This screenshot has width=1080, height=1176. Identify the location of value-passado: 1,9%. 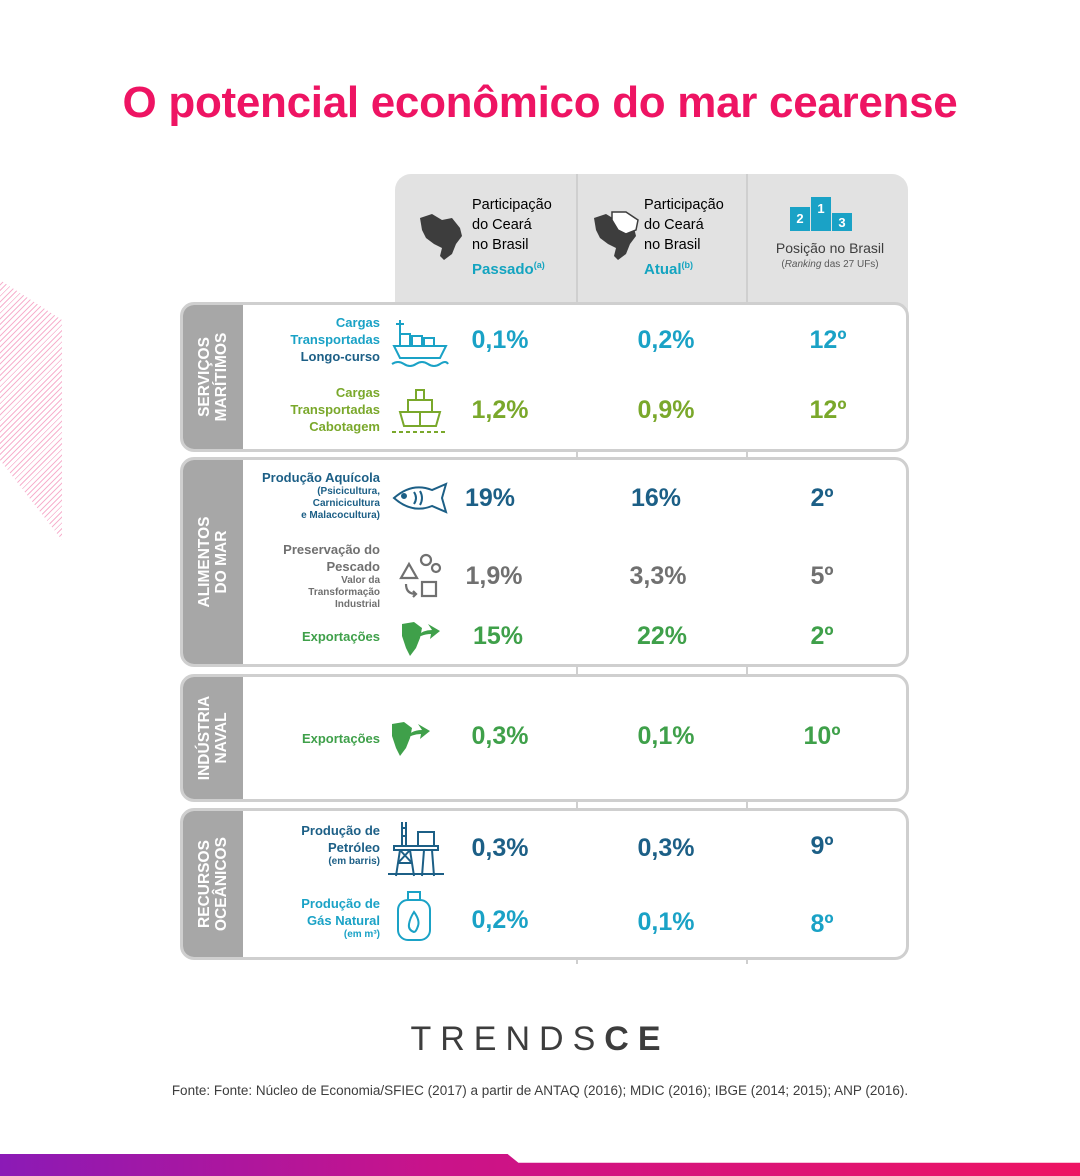
(494, 576).